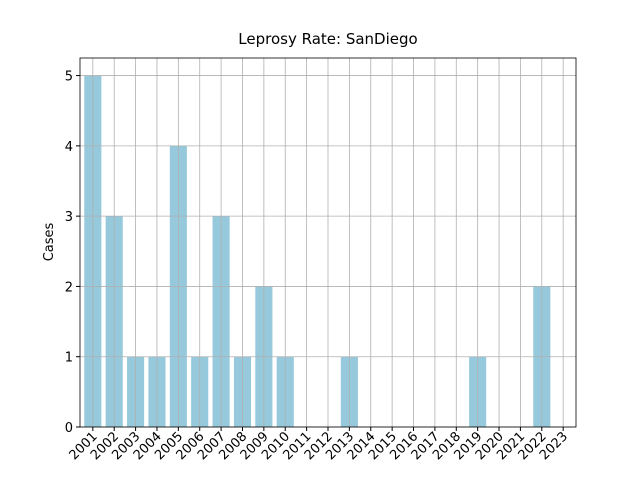  I want to click on y-tick-label: 0, so click(69, 428).